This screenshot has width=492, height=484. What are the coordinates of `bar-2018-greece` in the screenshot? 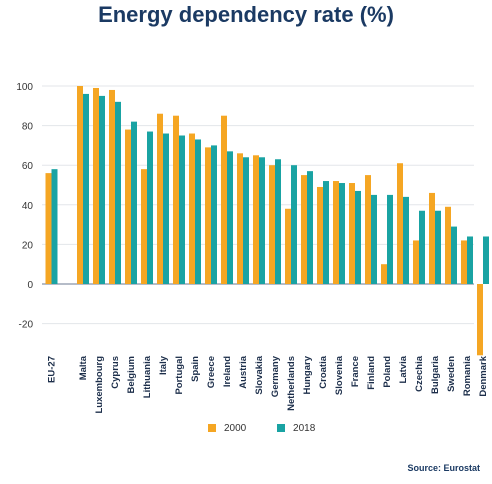 It's located at (214, 214).